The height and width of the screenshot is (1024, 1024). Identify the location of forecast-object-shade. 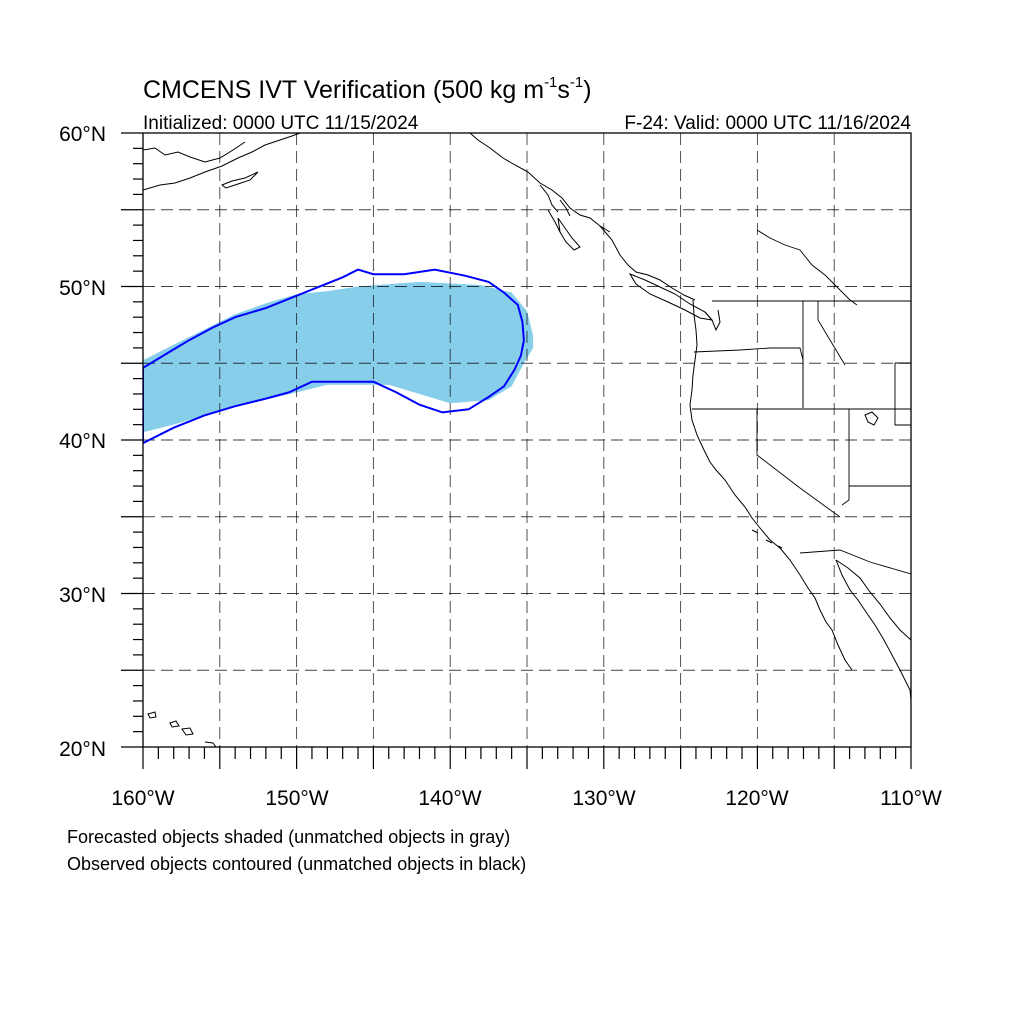
(338, 357).